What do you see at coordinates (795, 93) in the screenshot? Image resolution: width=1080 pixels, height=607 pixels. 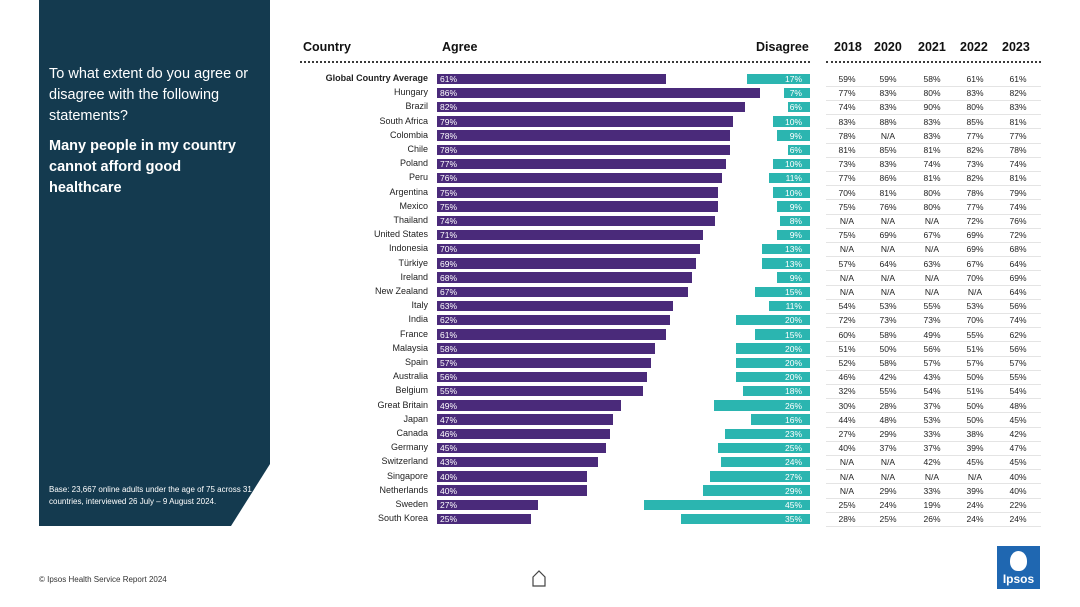 I see `disagree-value-label: 7%` at bounding box center [795, 93].